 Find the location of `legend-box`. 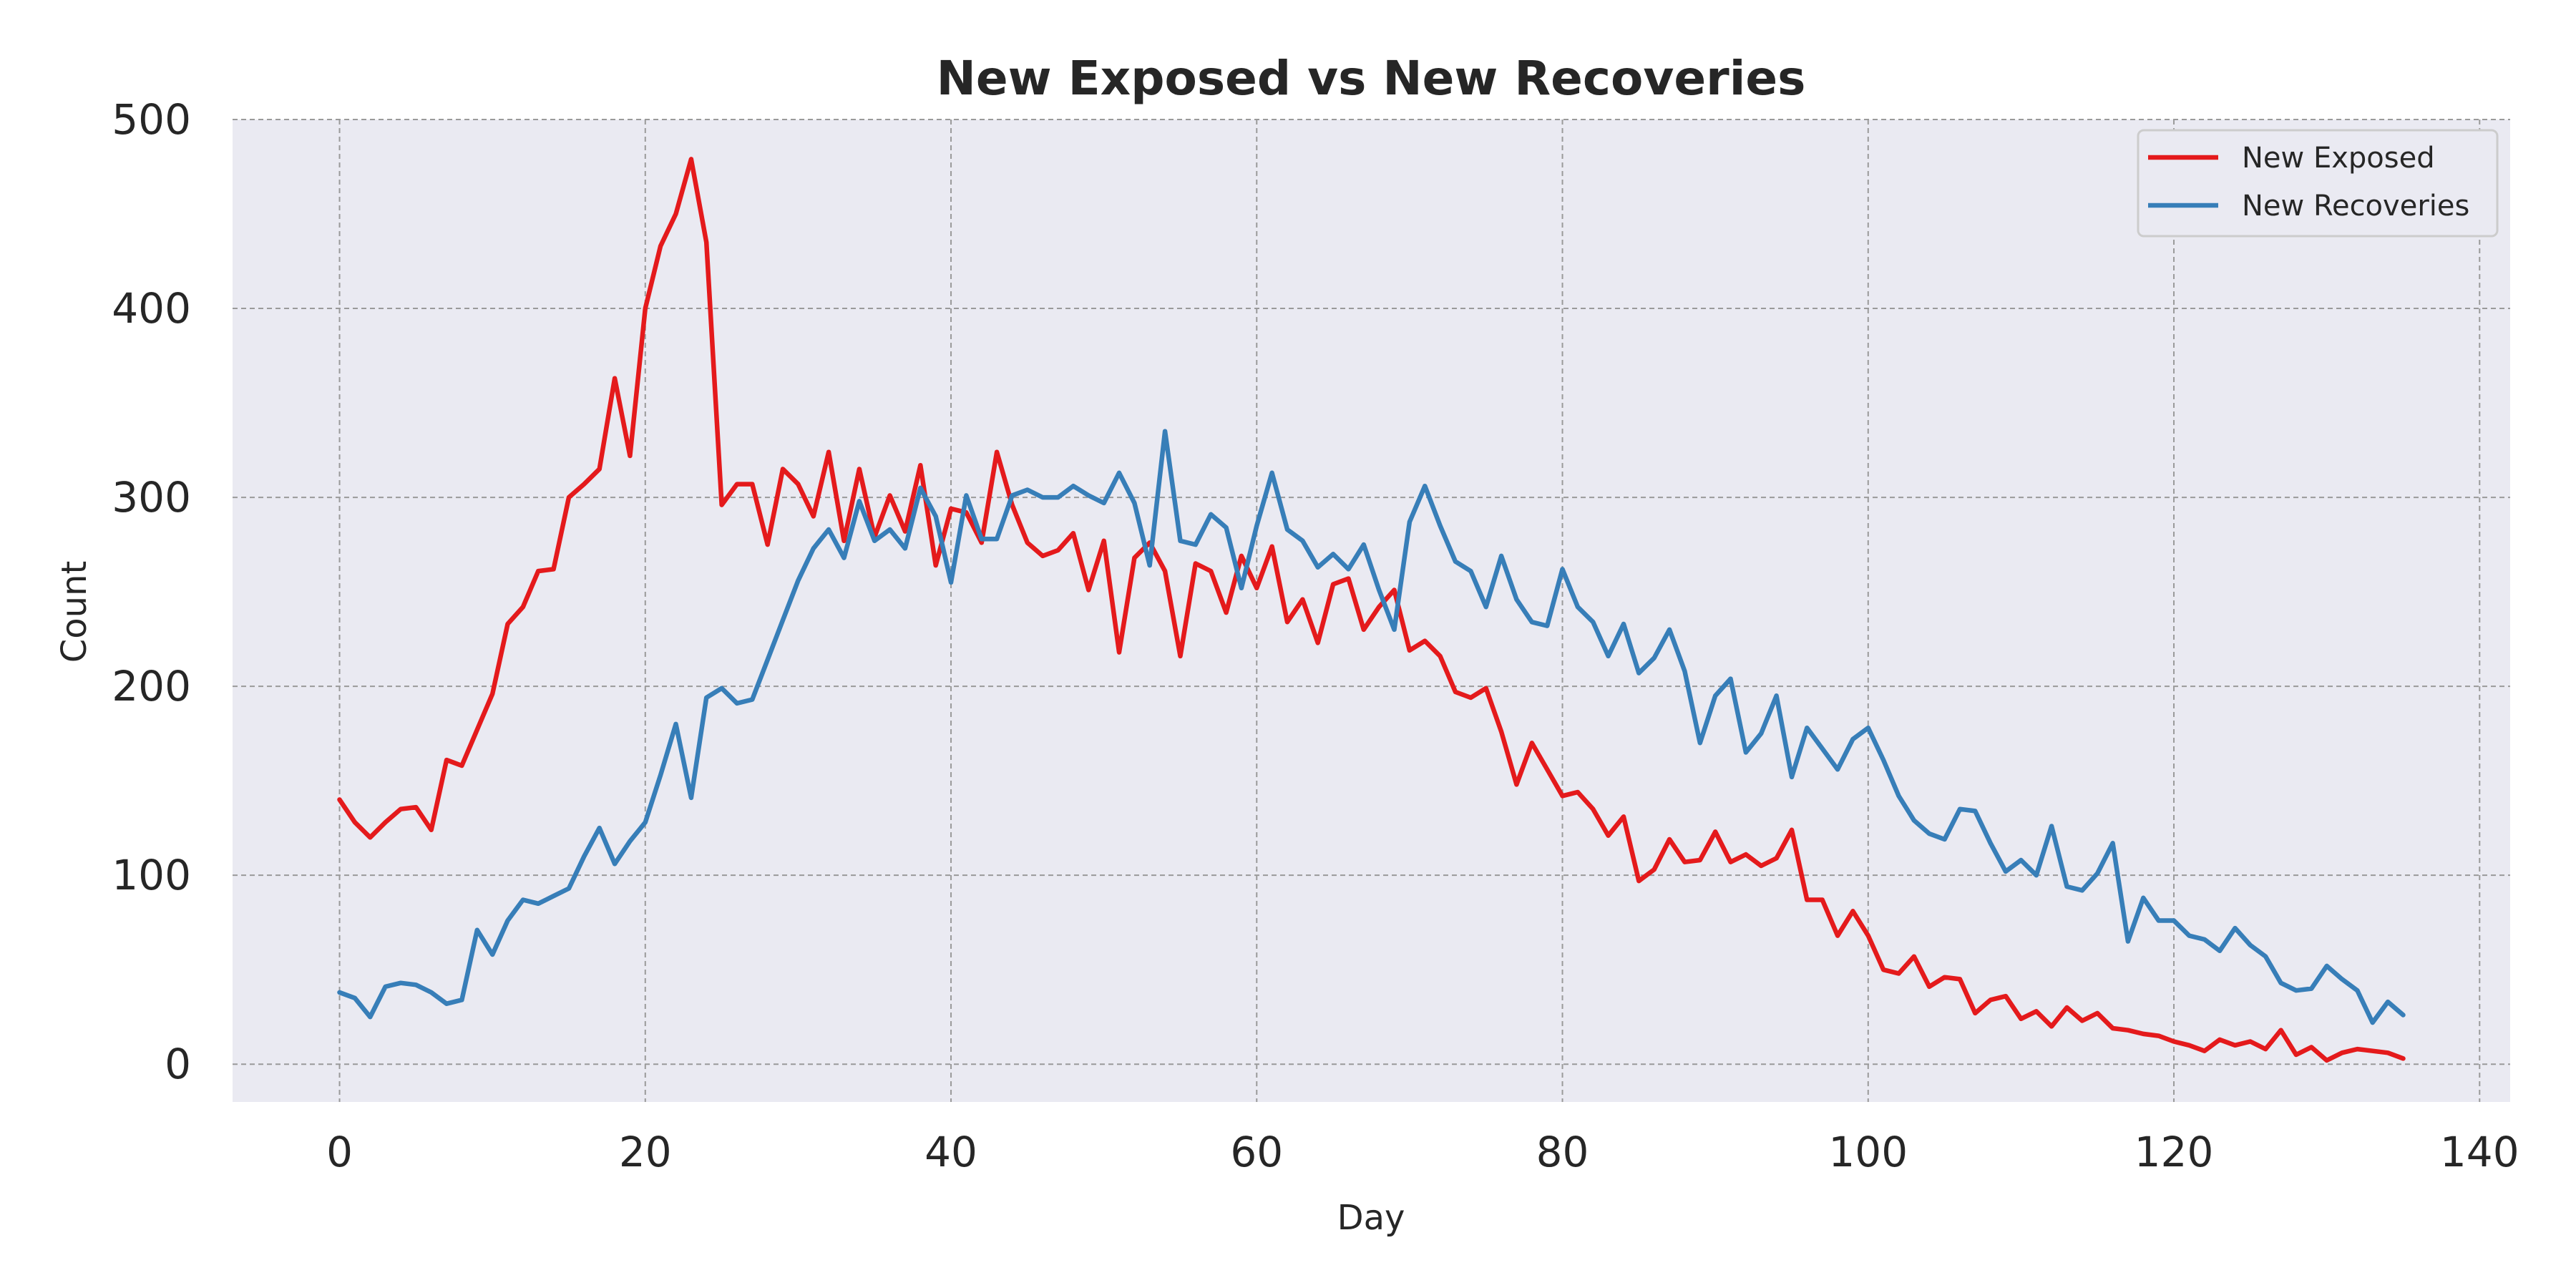

legend-box is located at coordinates (2318, 183).